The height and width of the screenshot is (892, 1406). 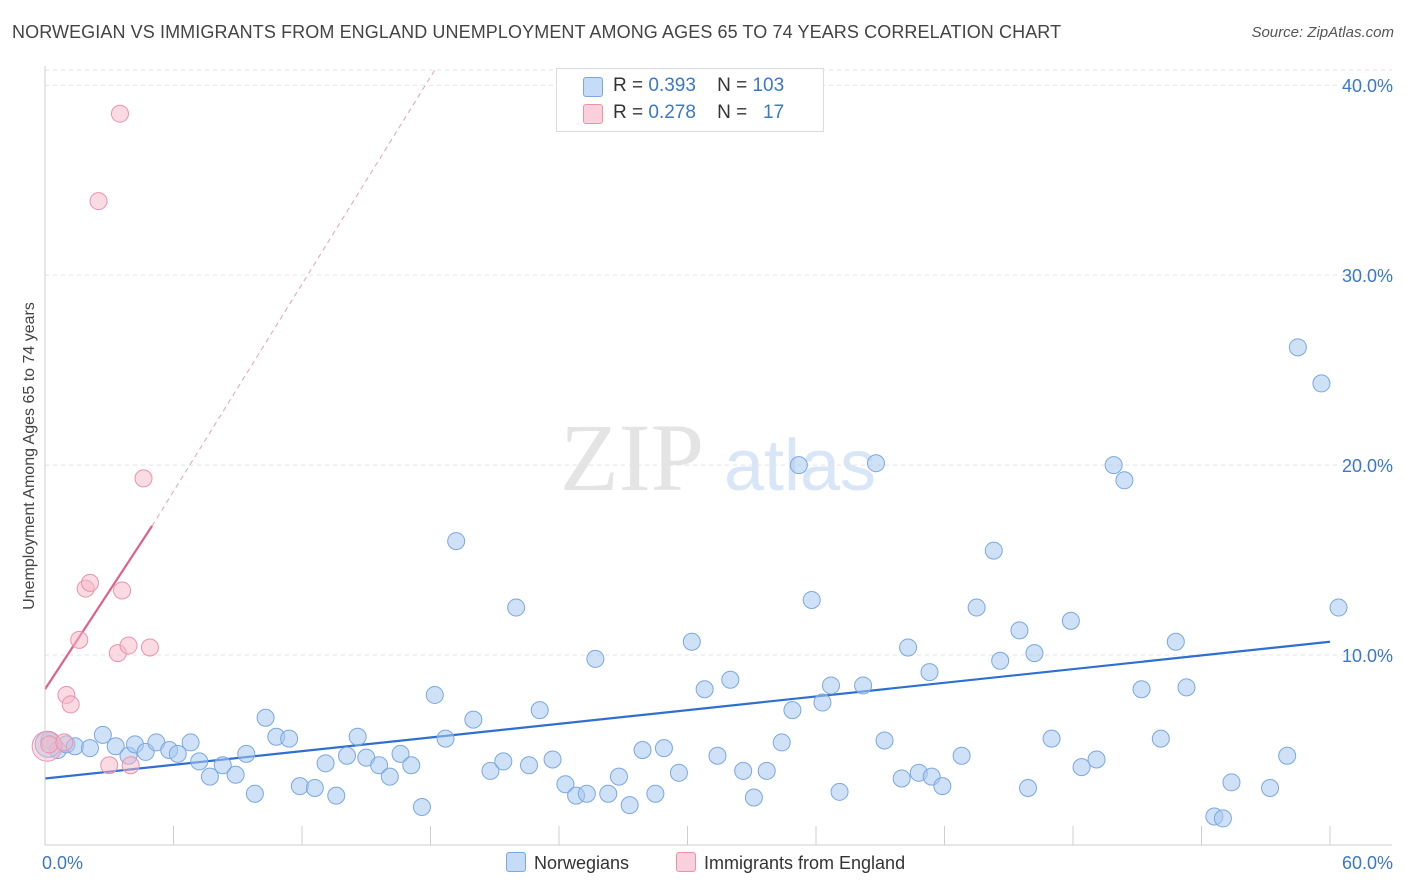 What do you see at coordinates (99, 607) in the screenshot?
I see `england-trend-line` at bounding box center [99, 607].